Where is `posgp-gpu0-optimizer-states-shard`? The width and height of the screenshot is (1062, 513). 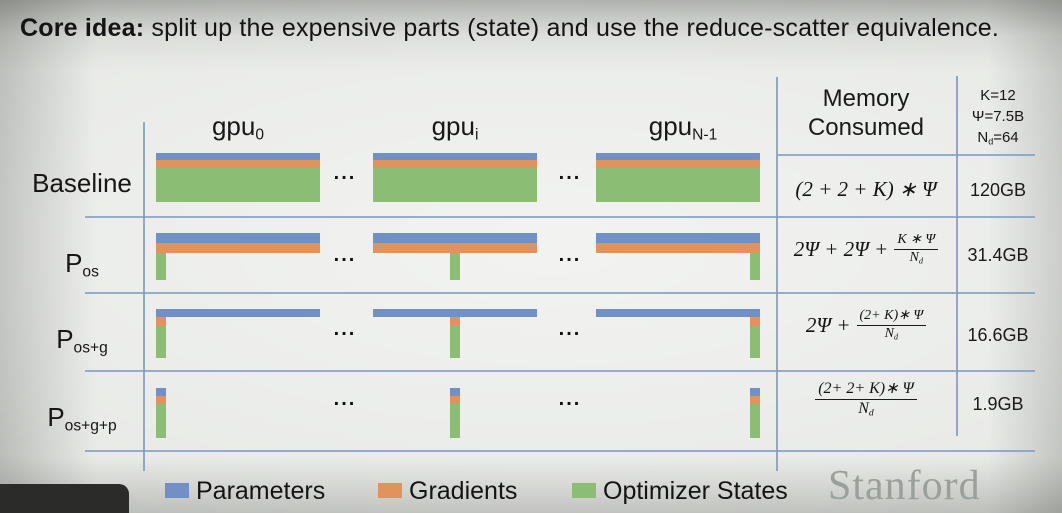
posgp-gpu0-optimizer-states-shard is located at coordinates (161, 421).